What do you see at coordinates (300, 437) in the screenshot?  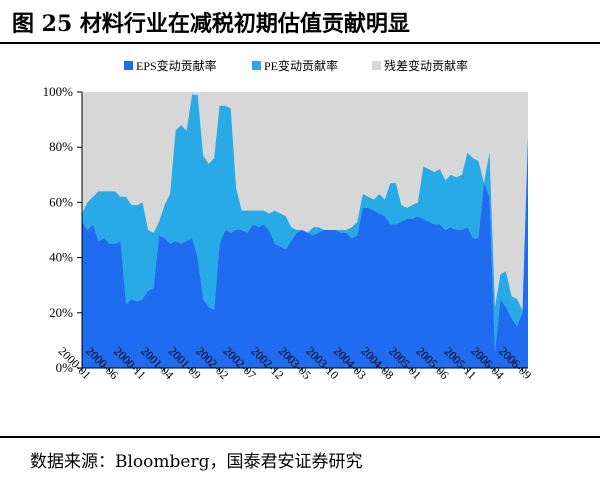 I see `source-rule` at bounding box center [300, 437].